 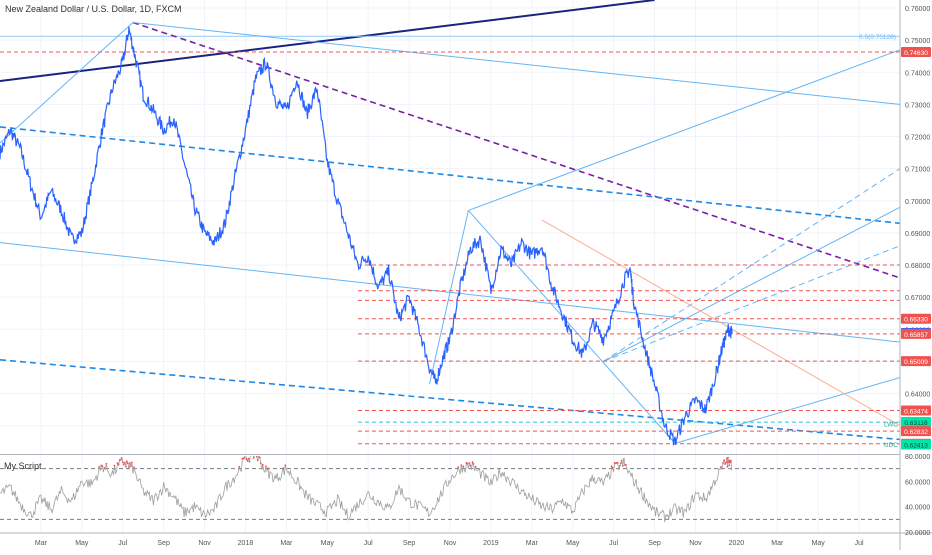 I want to click on price-label: 0.63116, so click(x=916, y=421).